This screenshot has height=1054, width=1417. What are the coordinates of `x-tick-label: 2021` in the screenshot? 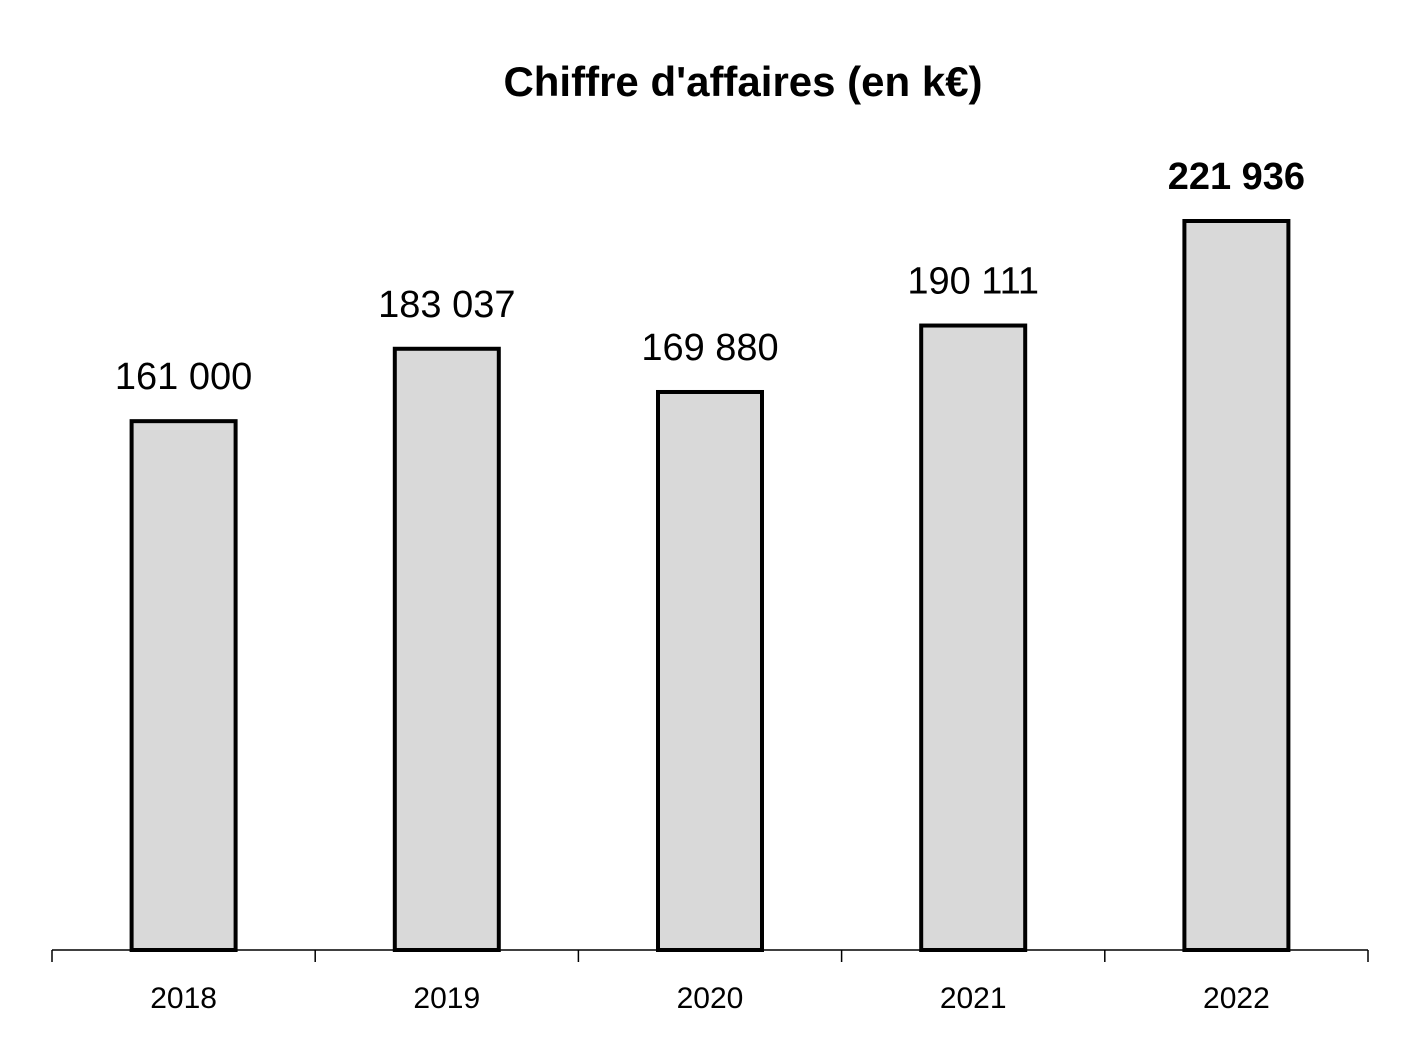 It's located at (973, 998).